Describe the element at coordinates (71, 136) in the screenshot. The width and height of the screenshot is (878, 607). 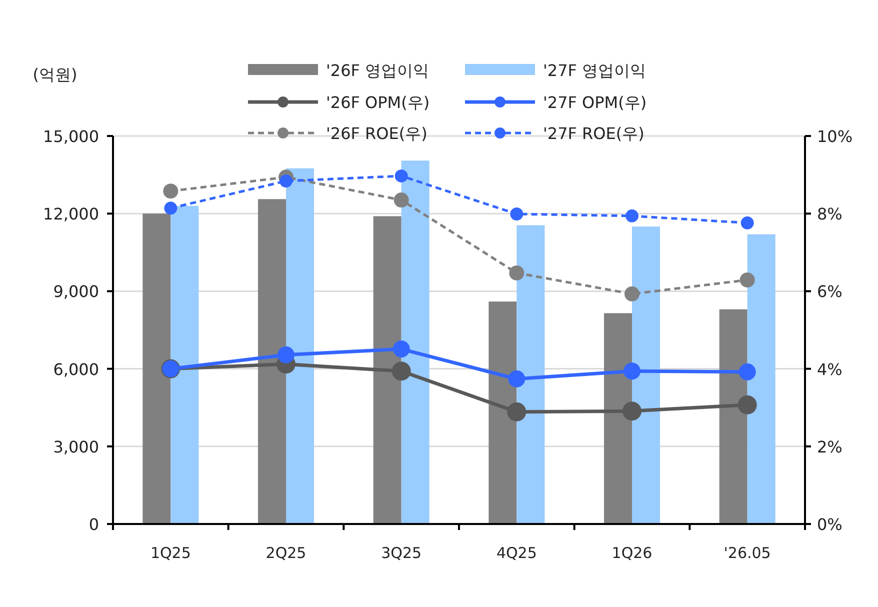
I see `y-tick-label: 15,000` at that location.